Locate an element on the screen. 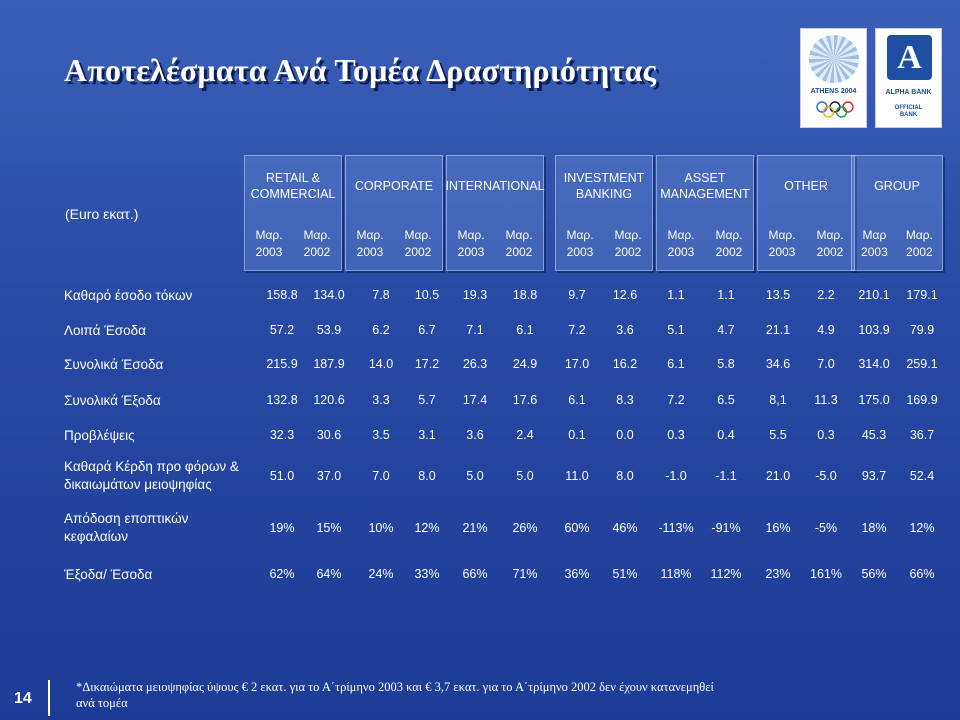 The height and width of the screenshot is (720, 960). table-cell: 60% is located at coordinates (577, 528).